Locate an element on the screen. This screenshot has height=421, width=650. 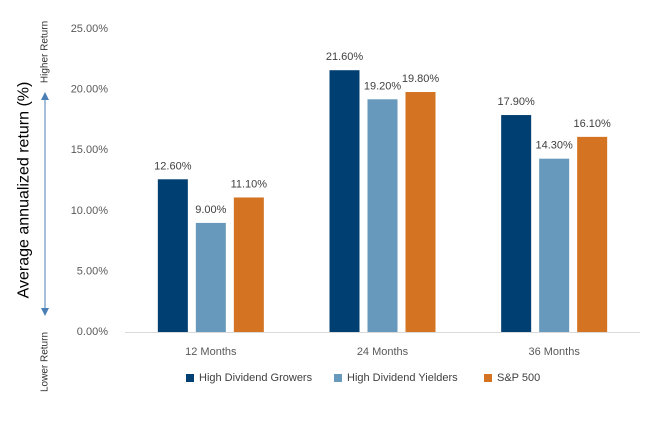
y-tick-label: 20.00% is located at coordinates (90, 90).